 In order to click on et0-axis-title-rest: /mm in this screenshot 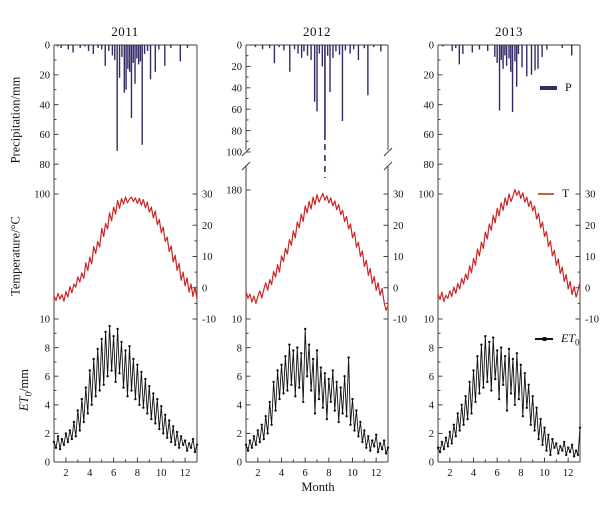, I will do `click(23, 380)`.